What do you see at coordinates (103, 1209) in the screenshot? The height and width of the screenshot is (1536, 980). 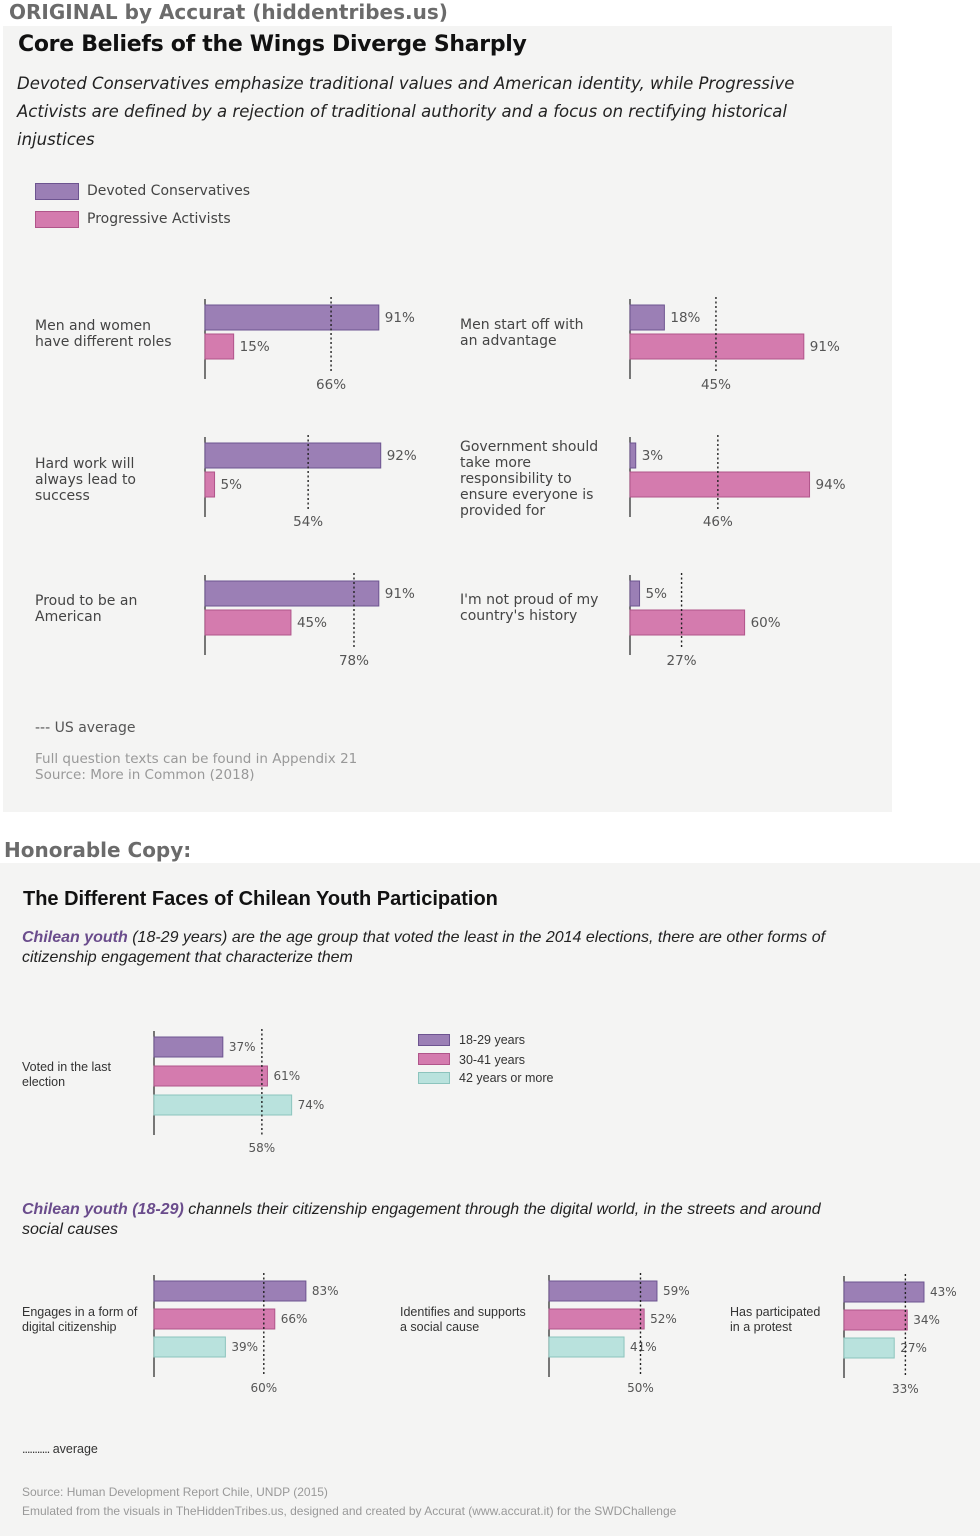 I see `copy-subtitle-2-highlight: Chilean youth (18-29)` at bounding box center [103, 1209].